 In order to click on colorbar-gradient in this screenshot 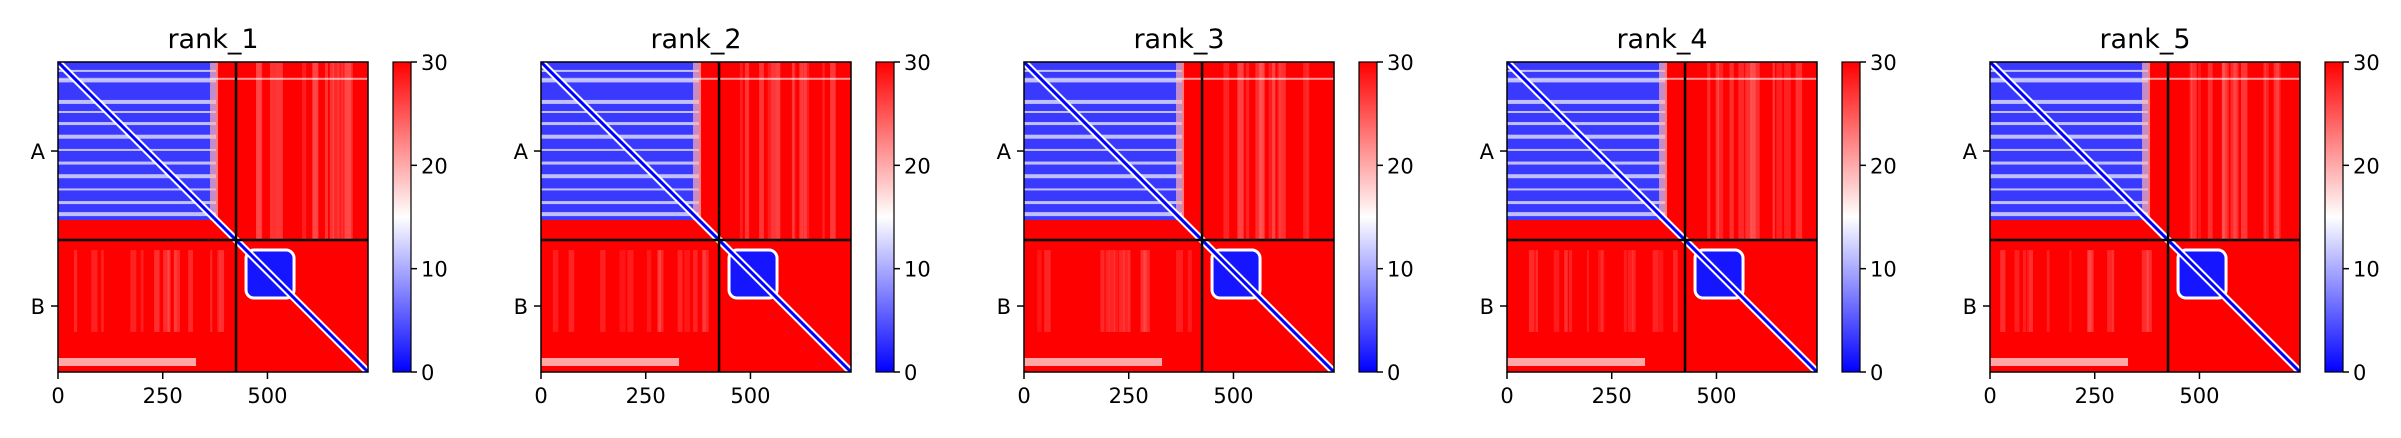, I will do `click(1851, 217)`.